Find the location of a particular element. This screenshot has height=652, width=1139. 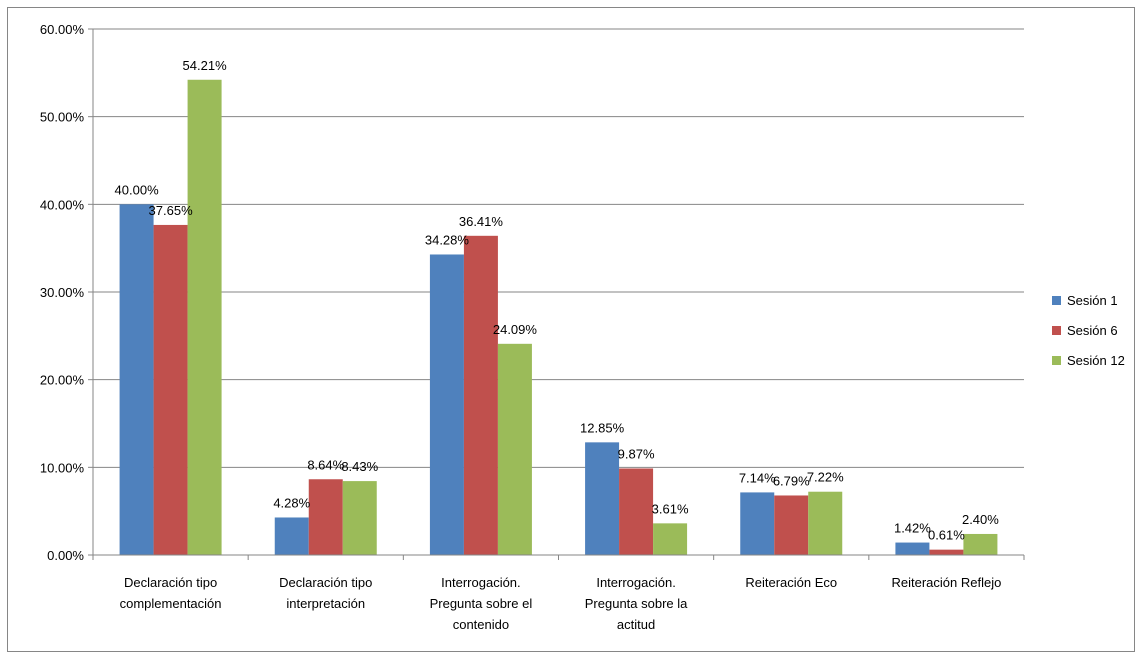

data-label: 8.64% is located at coordinates (325, 464).